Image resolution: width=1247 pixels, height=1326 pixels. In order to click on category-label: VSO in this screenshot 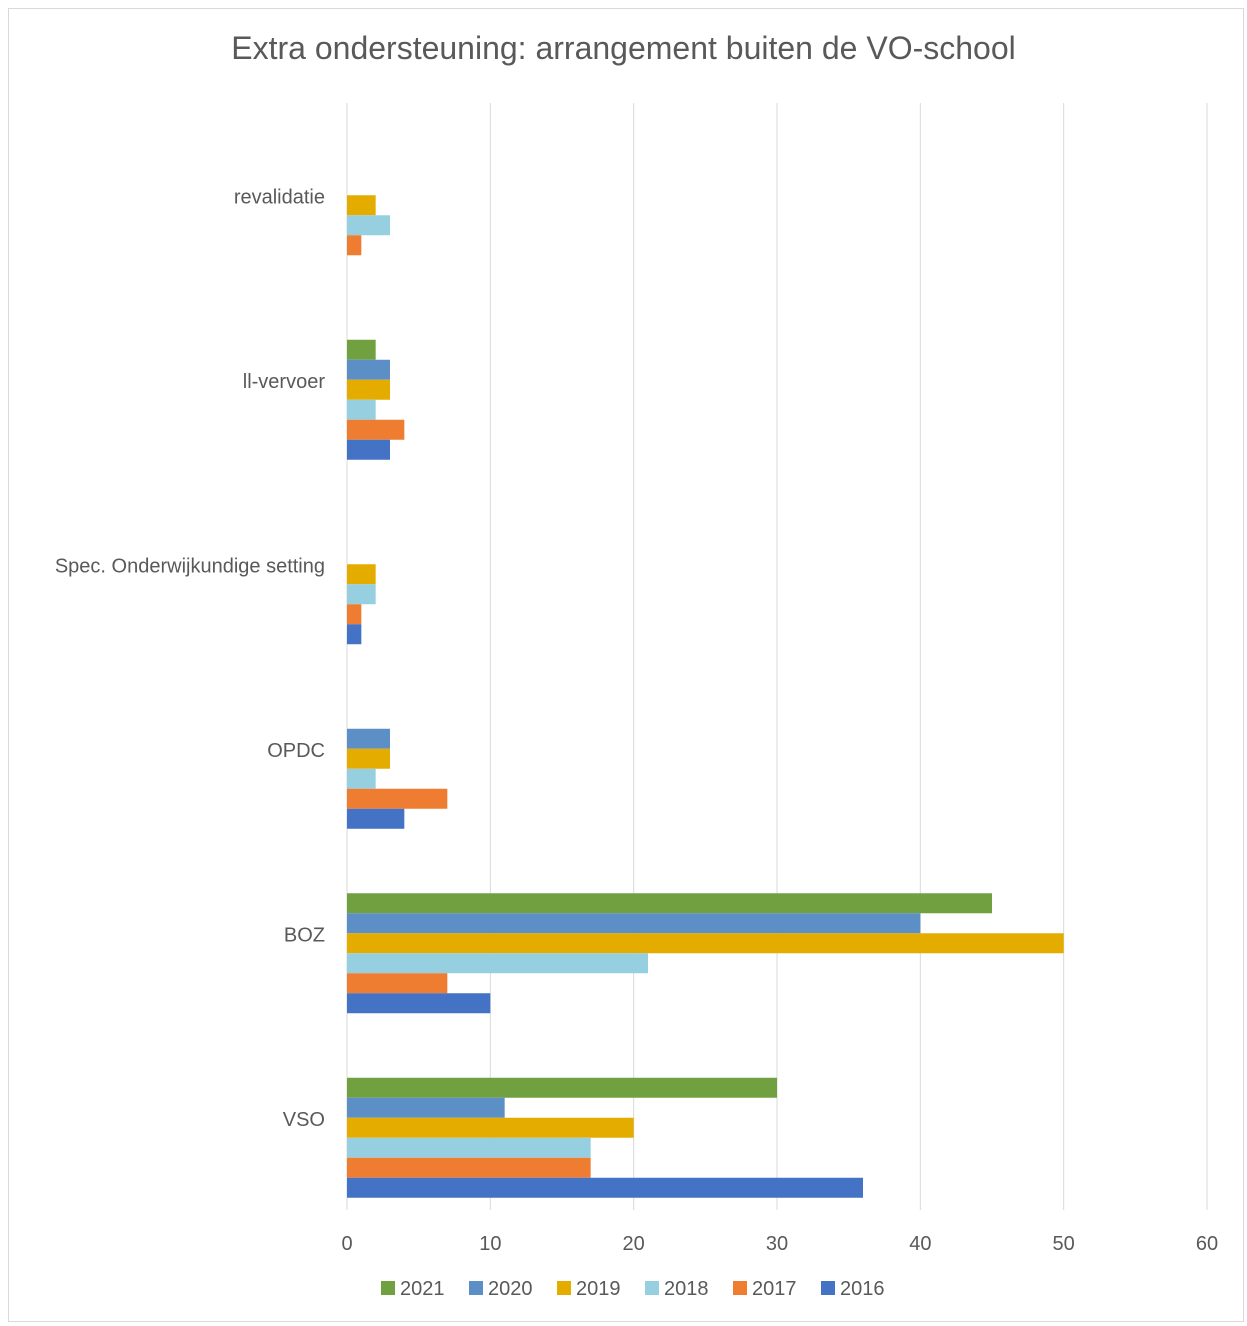, I will do `click(304, 1120)`.